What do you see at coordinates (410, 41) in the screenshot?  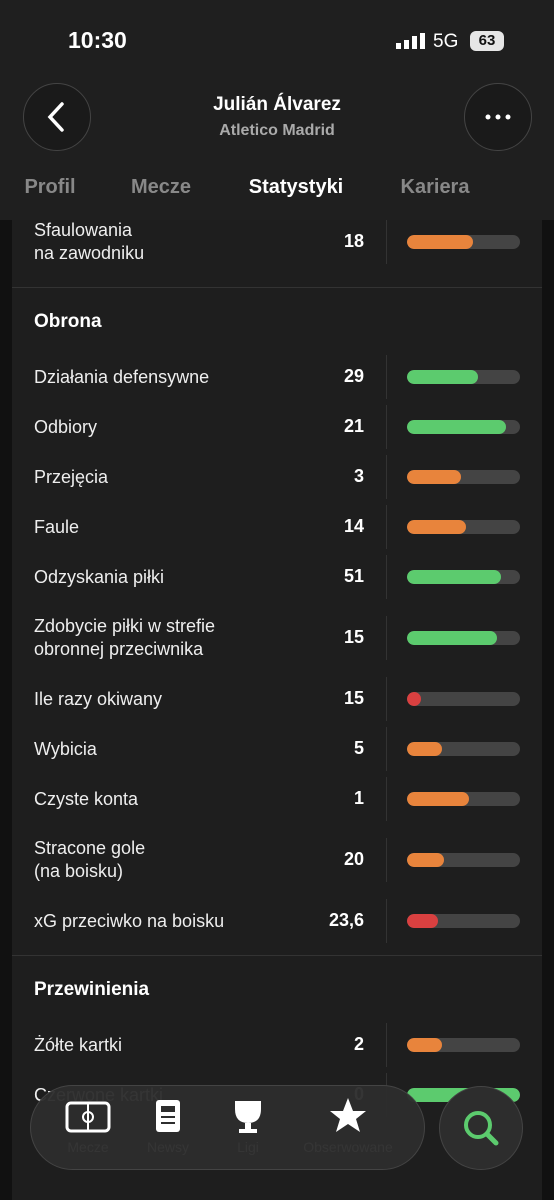 I see `signal-icon` at bounding box center [410, 41].